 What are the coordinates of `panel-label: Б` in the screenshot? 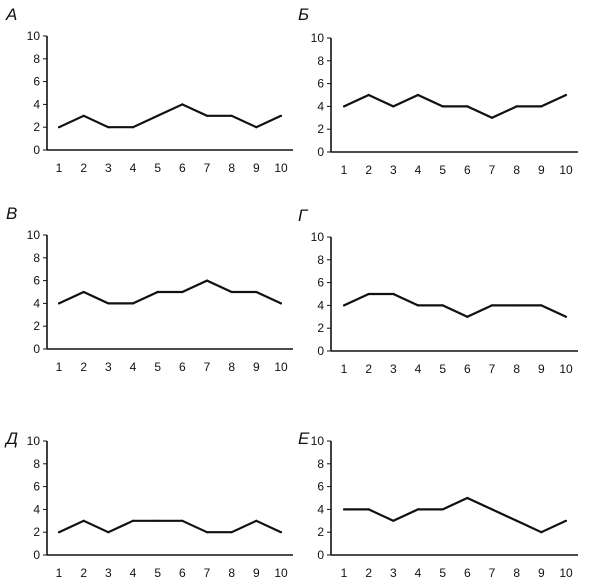 It's located at (303, 14).